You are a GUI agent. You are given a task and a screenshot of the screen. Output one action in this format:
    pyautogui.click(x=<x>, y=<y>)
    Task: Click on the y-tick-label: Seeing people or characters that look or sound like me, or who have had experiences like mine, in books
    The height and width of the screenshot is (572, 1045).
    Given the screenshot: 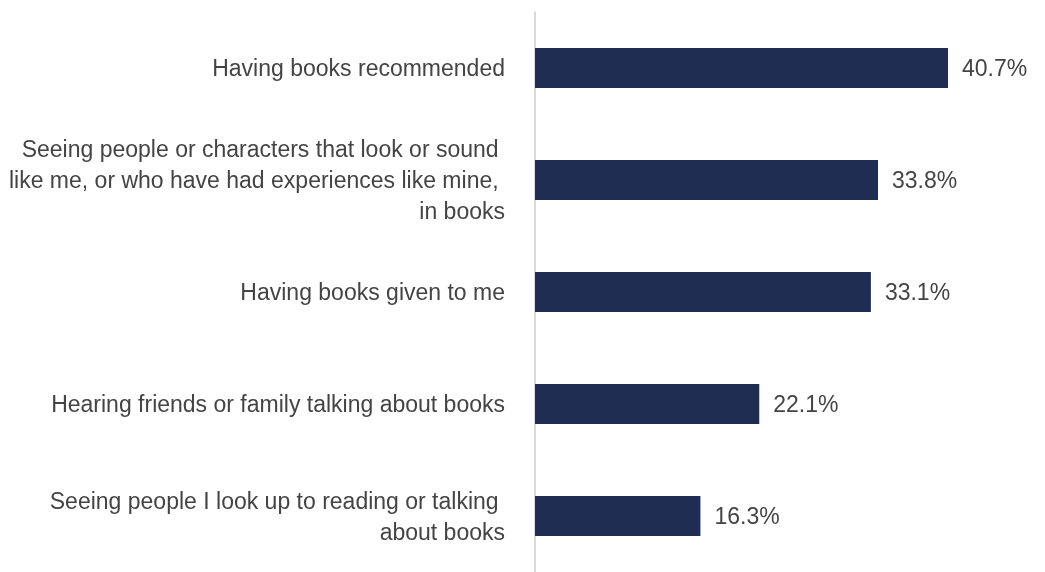 What is the action you would take?
    pyautogui.click(x=256, y=180)
    